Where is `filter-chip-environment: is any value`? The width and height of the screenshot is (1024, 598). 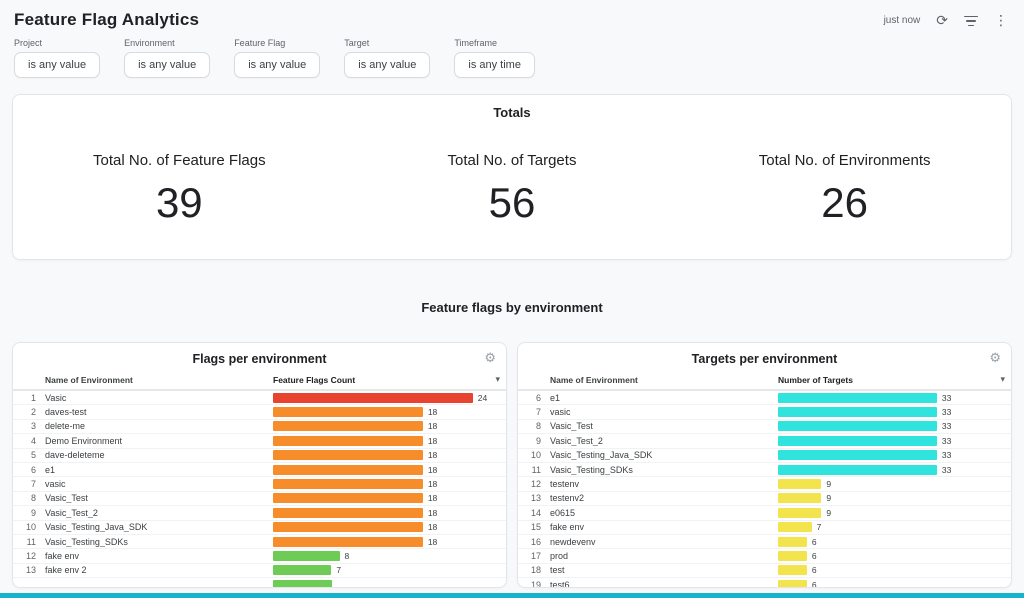
filter-chip-environment: is any value is located at coordinates (167, 65).